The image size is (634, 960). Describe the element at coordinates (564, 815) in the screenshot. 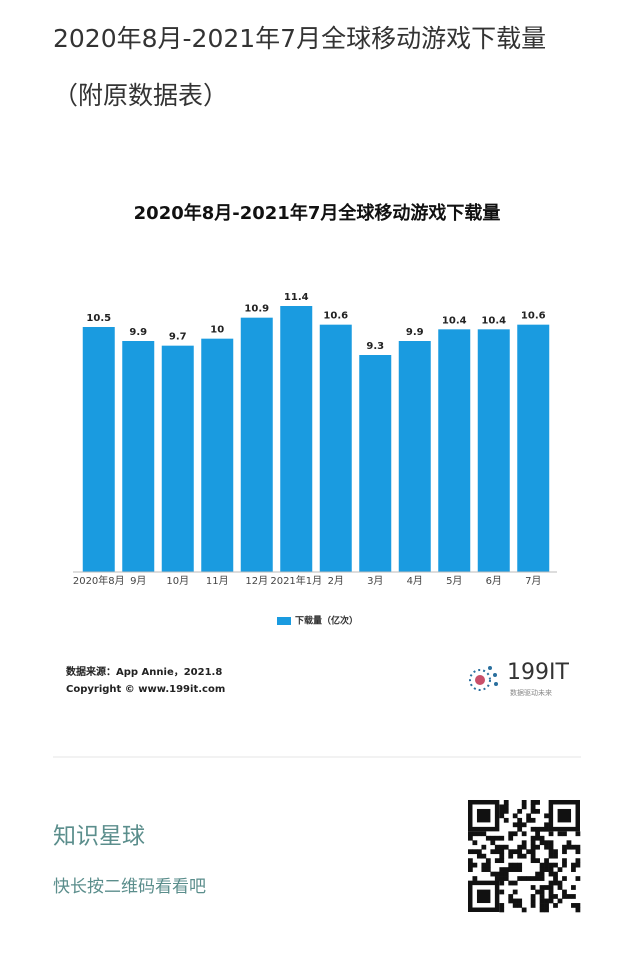

I see `qr-finder` at that location.